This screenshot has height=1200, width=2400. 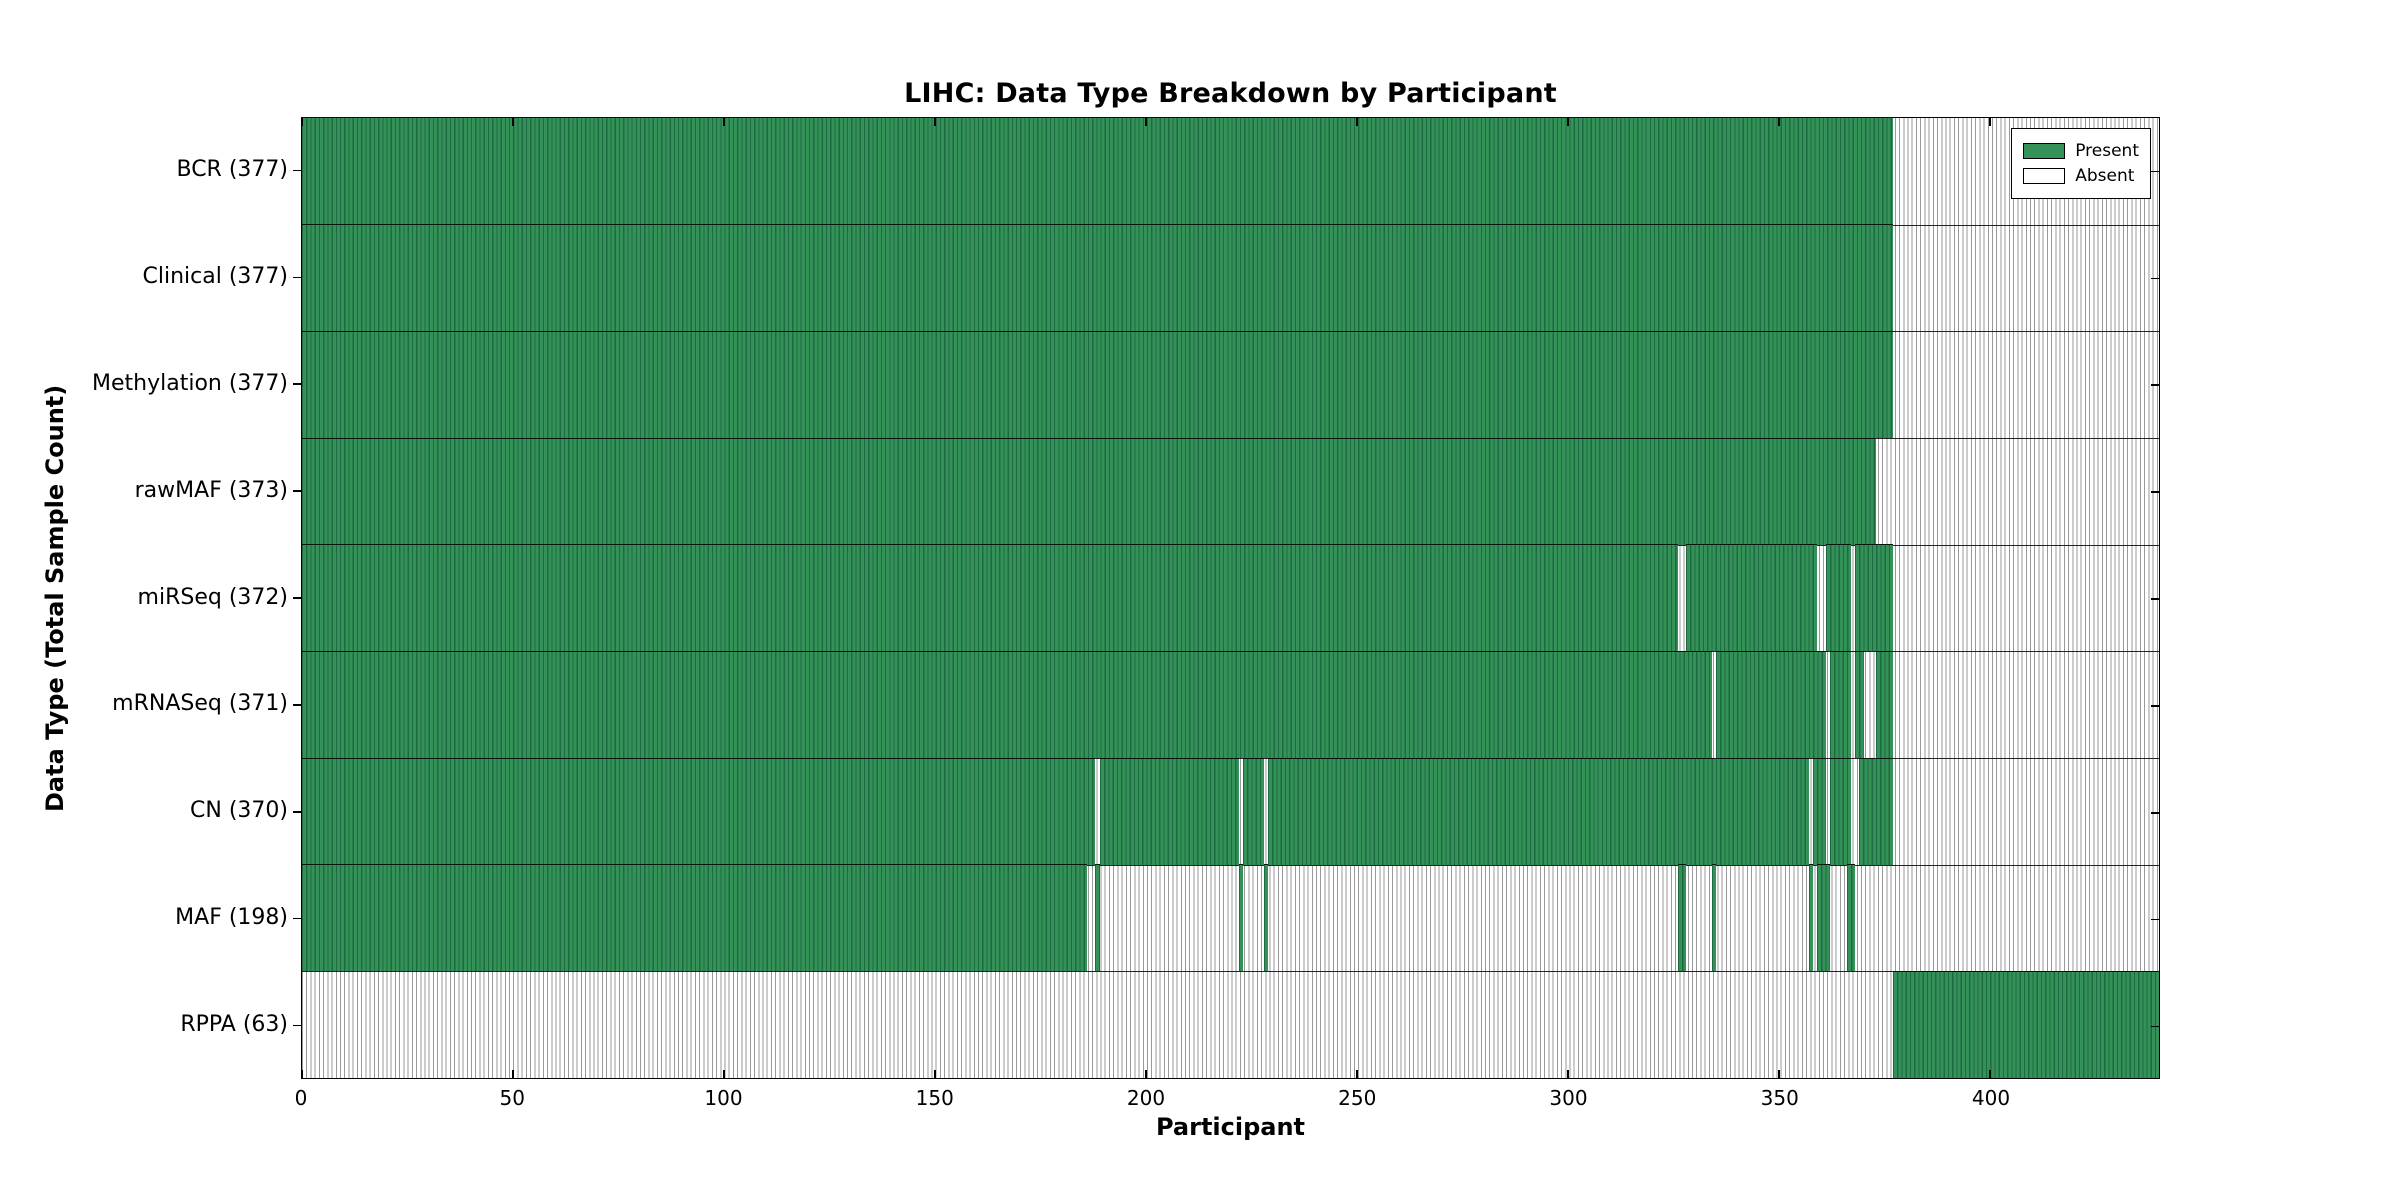 What do you see at coordinates (212, 597) in the screenshot?
I see `y-tick-label: miRSeq (372)` at bounding box center [212, 597].